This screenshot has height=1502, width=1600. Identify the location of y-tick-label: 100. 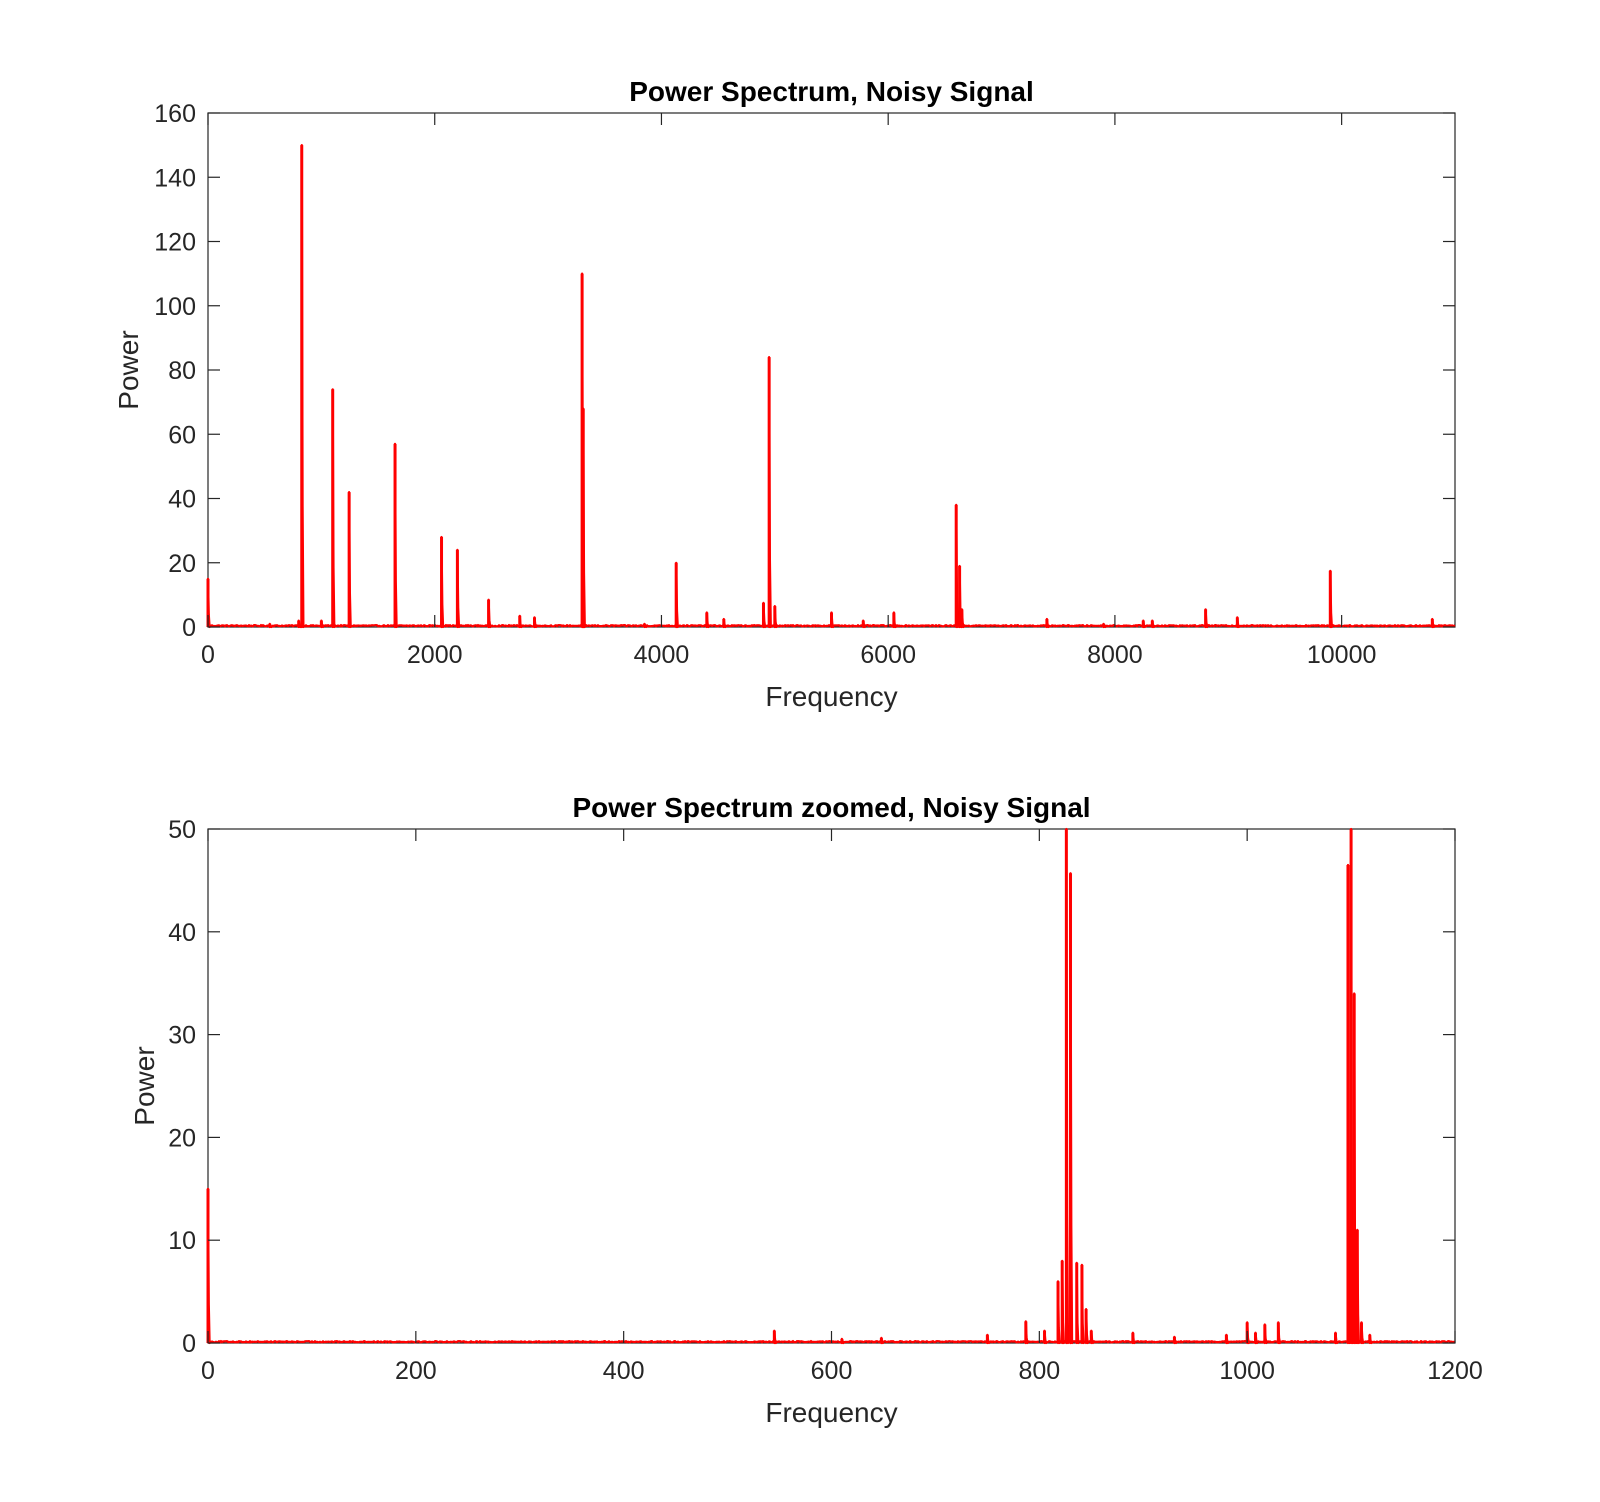
(175, 307).